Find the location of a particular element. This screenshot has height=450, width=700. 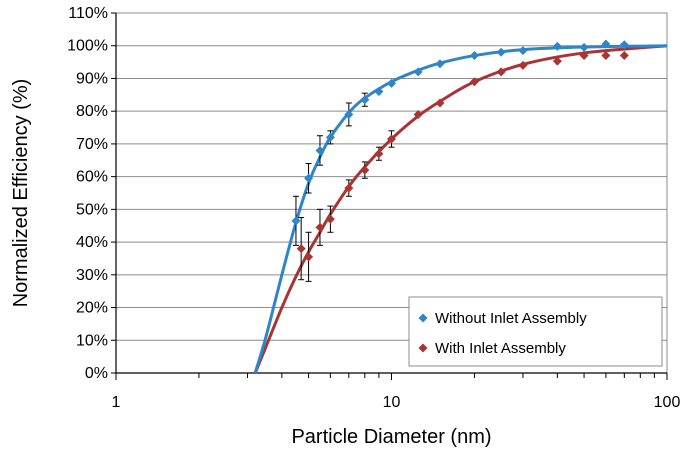

x-axis-title: Particle Diameter (nm) is located at coordinates (391, 437).